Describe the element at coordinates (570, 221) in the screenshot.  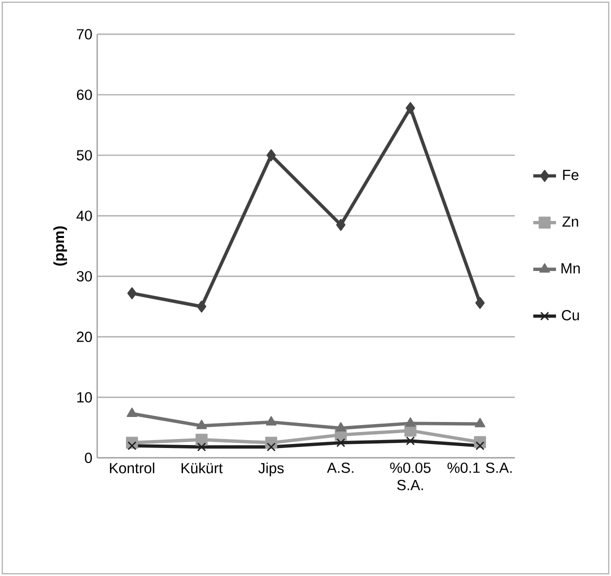
I see `legend-label: Zn` at that location.